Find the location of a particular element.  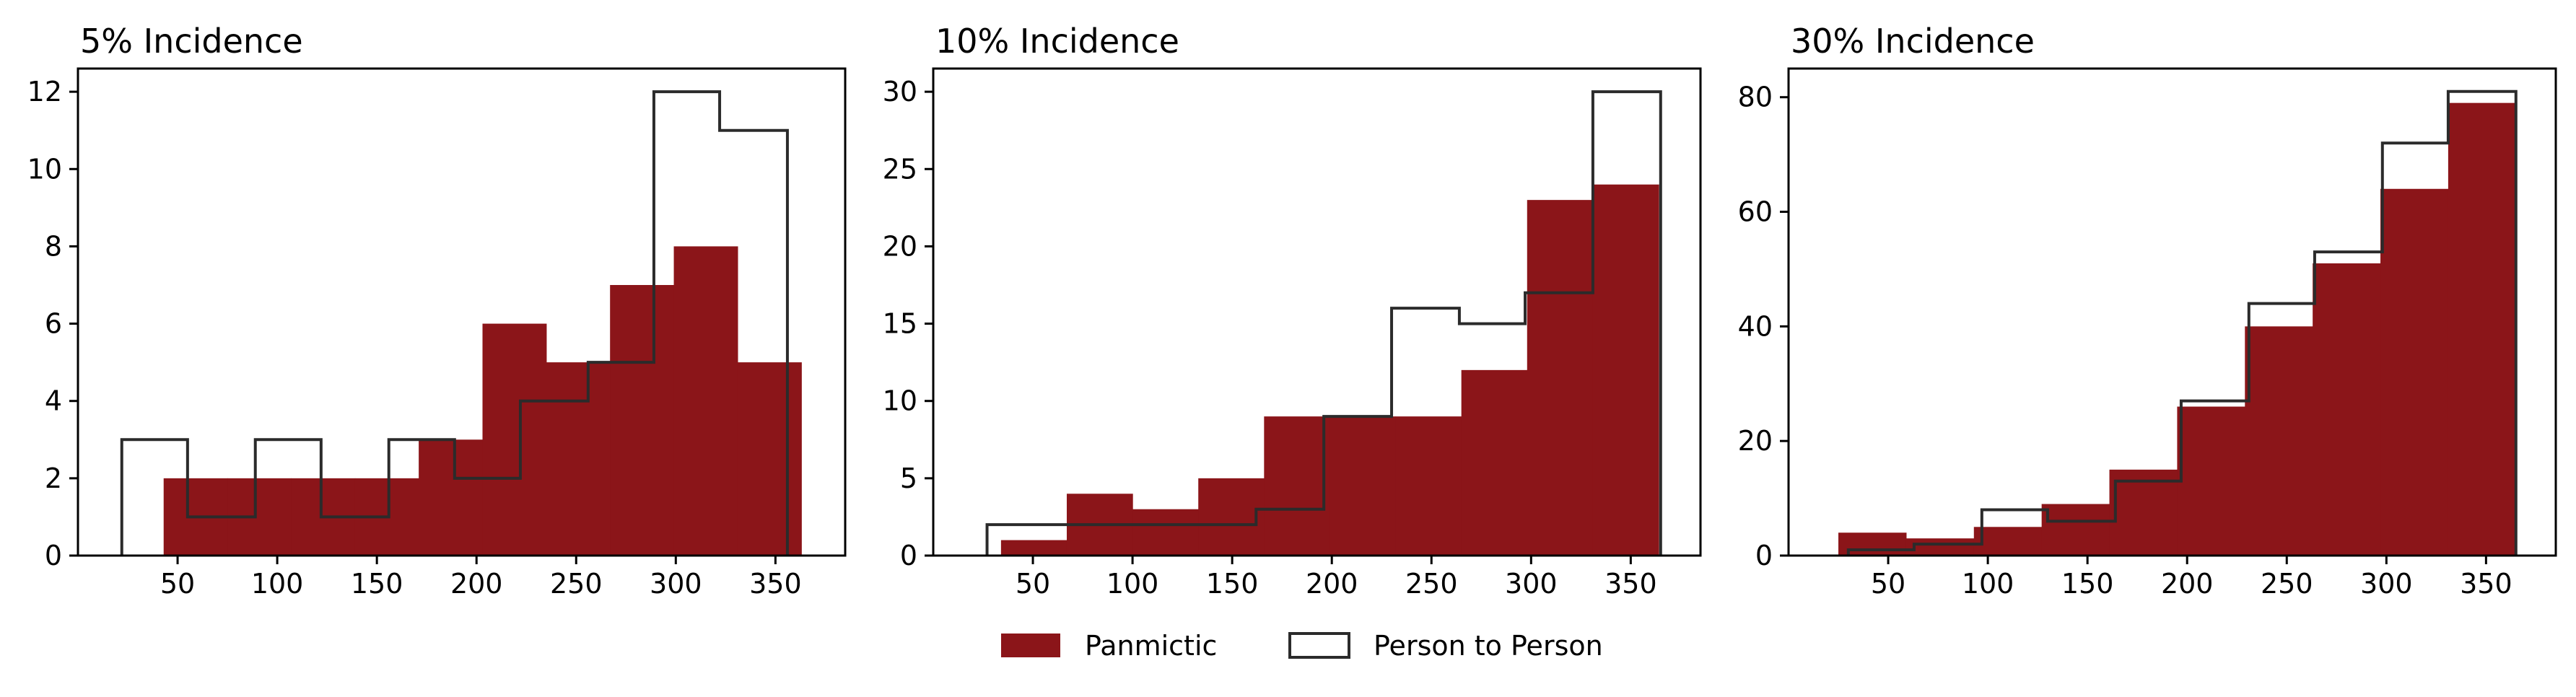

legend: Panmictic Person to Person is located at coordinates (1302, 646).